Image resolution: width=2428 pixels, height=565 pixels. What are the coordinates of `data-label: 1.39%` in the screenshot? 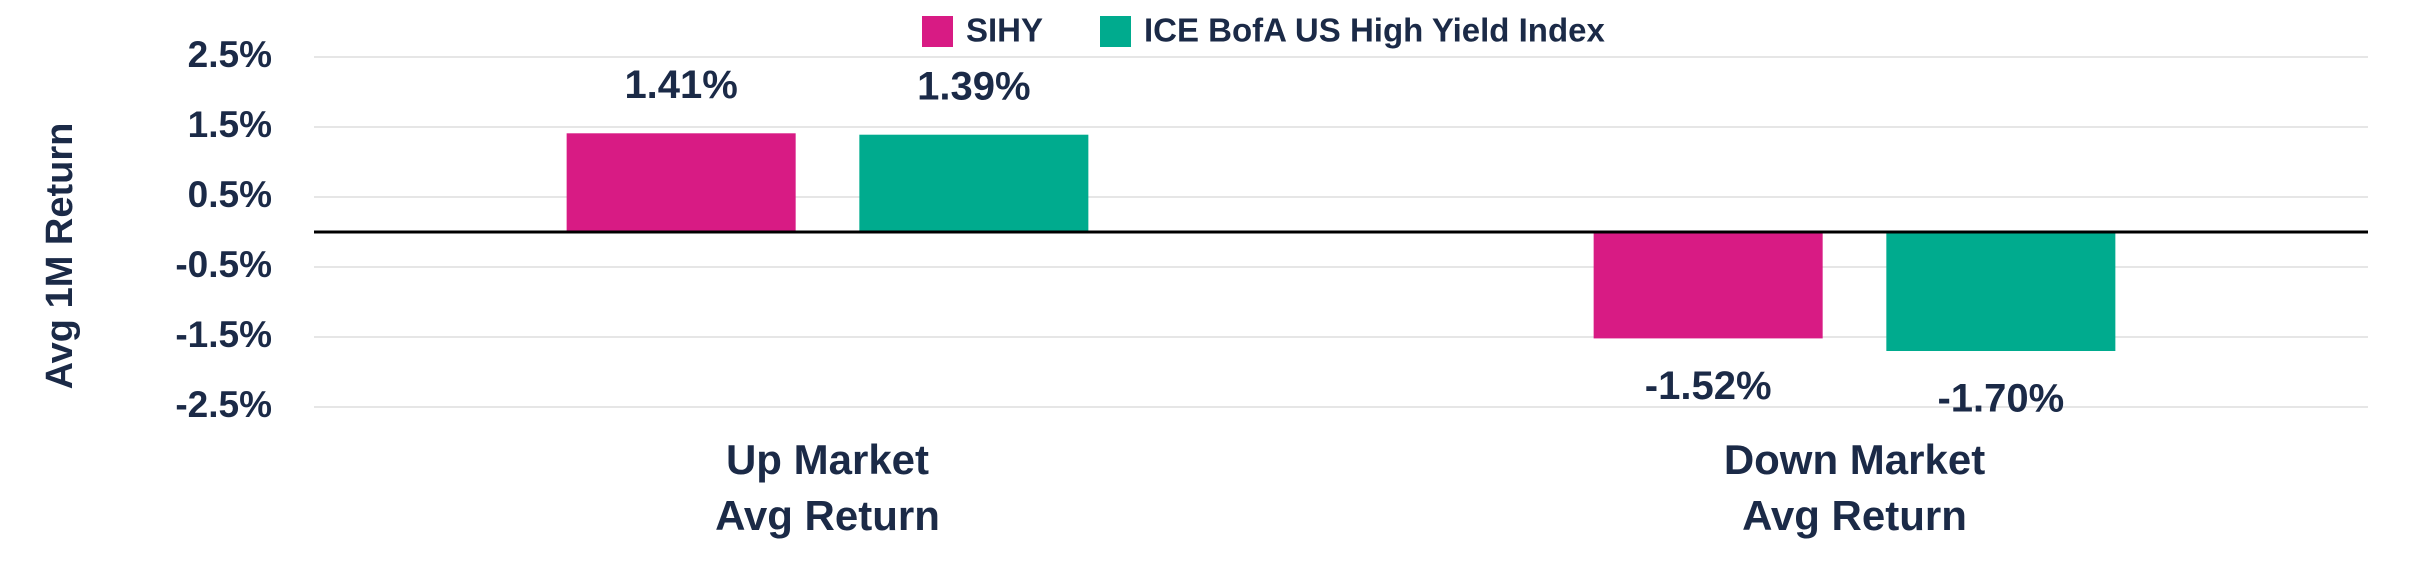 It's located at (973, 86).